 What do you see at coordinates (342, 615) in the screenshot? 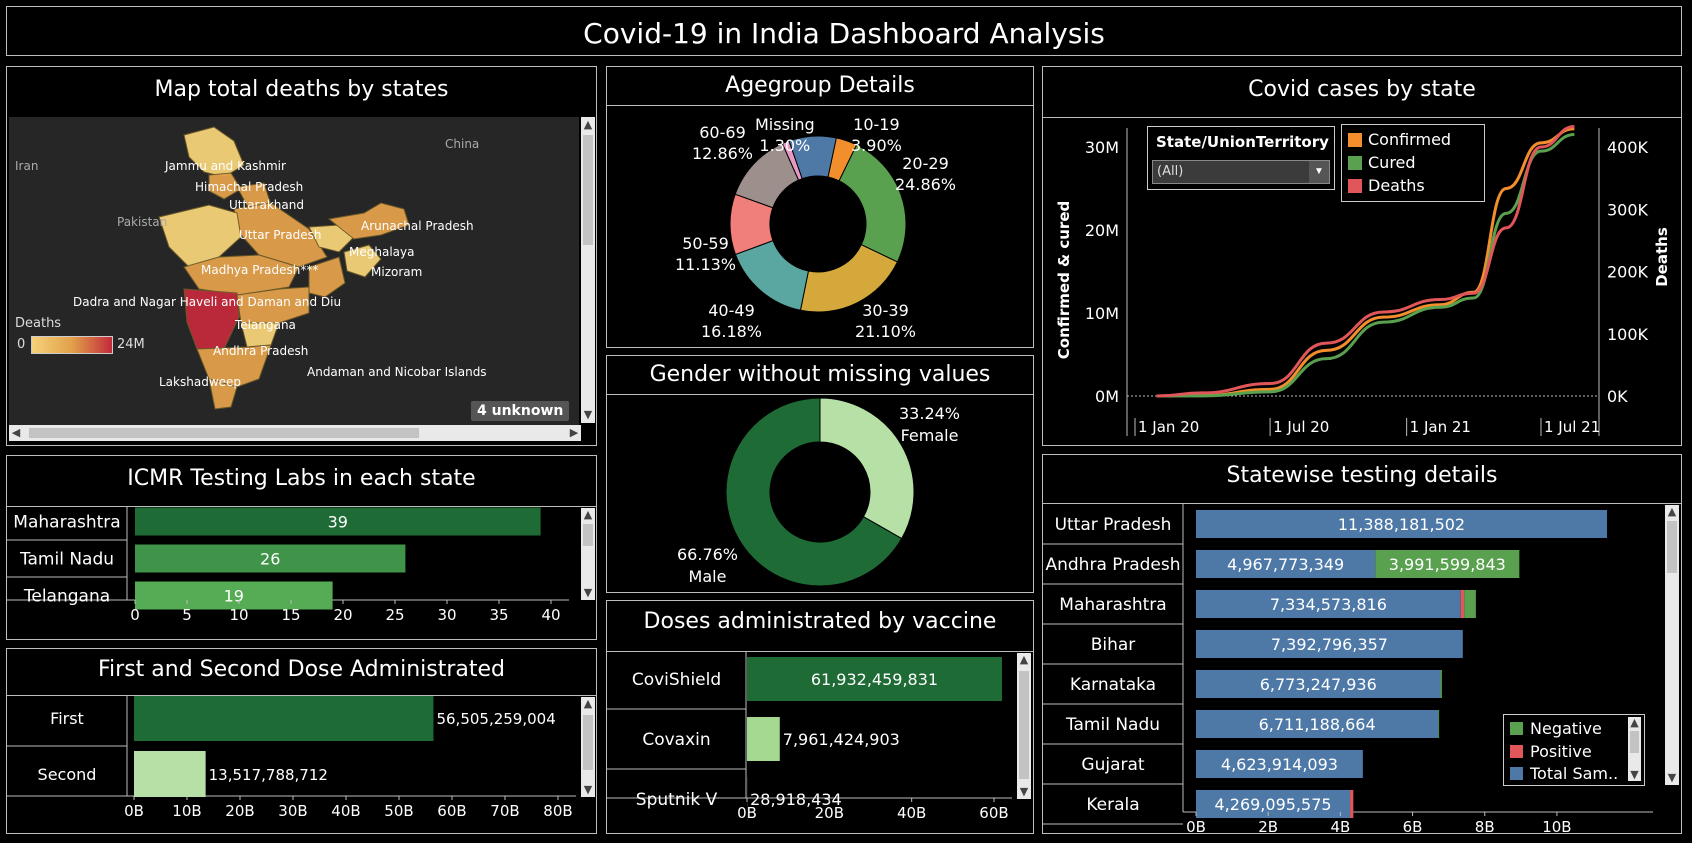
I see `axis-tick-label: 20` at bounding box center [342, 615].